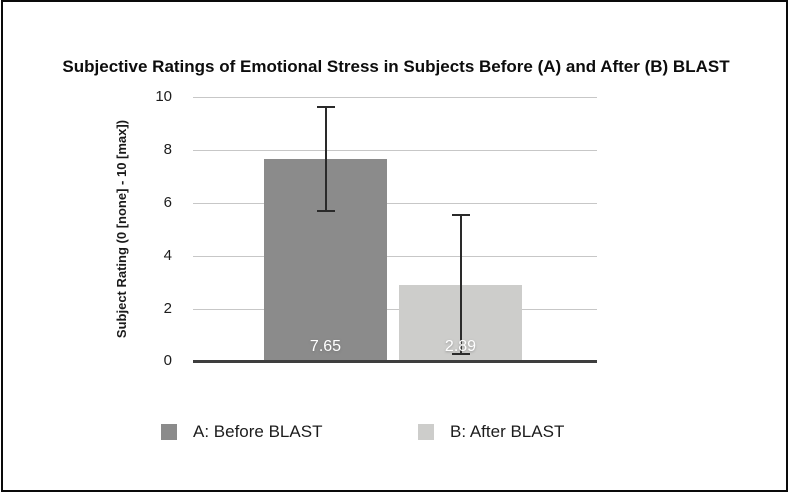 This screenshot has width=792, height=494. I want to click on legend-swatch-before, so click(169, 432).